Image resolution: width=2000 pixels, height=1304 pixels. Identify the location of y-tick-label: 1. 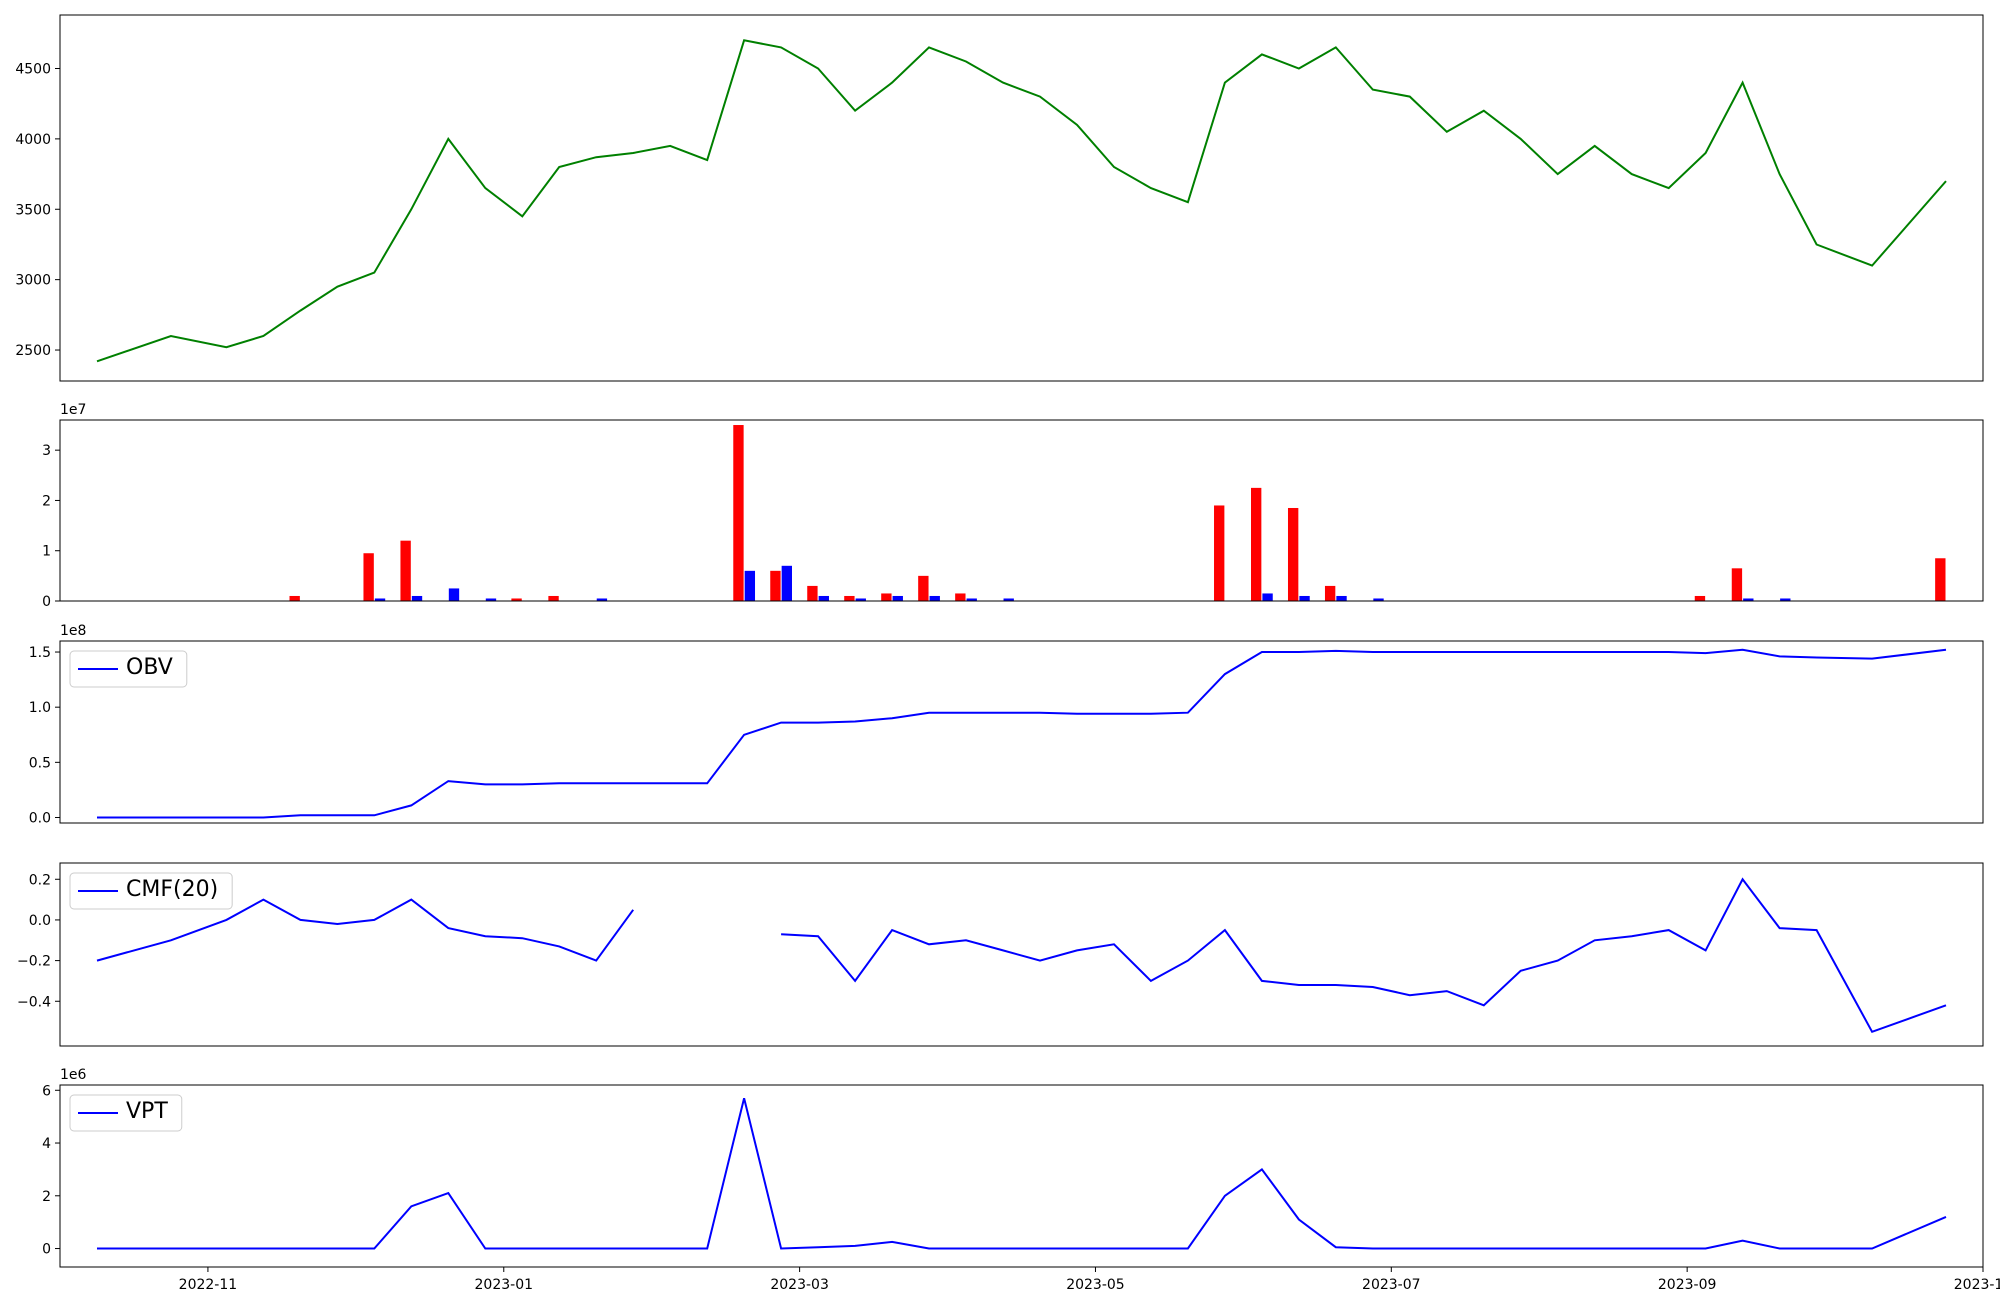
(46, 552).